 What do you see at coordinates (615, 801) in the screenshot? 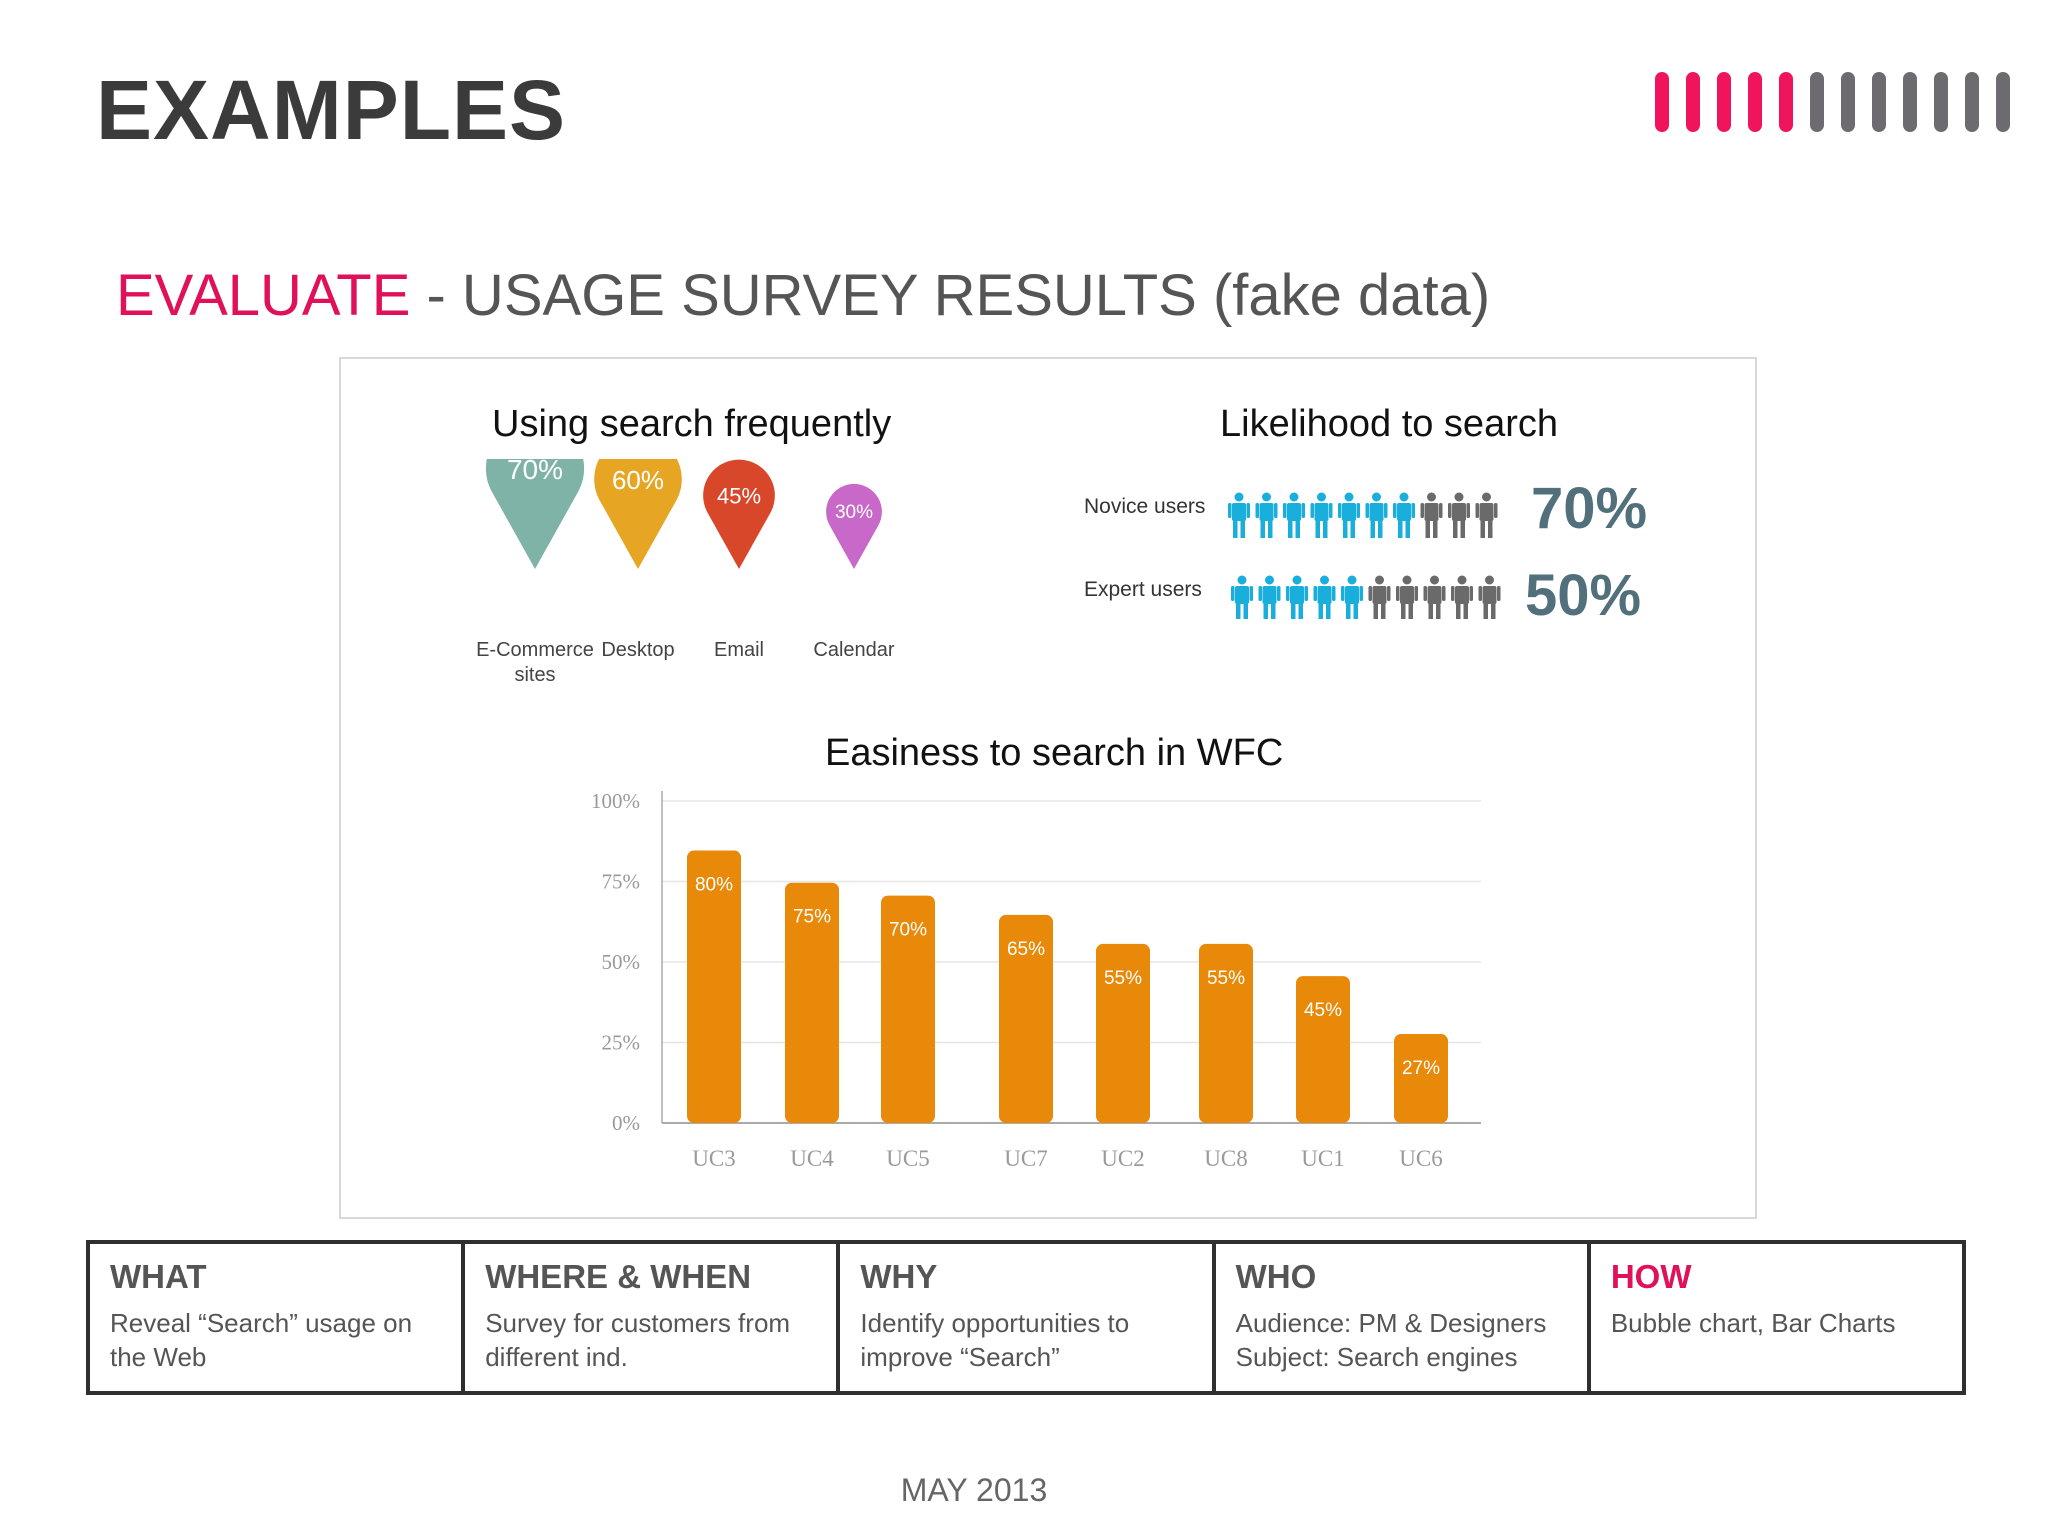
I see `bar-y-tick-label: 100%` at bounding box center [615, 801].